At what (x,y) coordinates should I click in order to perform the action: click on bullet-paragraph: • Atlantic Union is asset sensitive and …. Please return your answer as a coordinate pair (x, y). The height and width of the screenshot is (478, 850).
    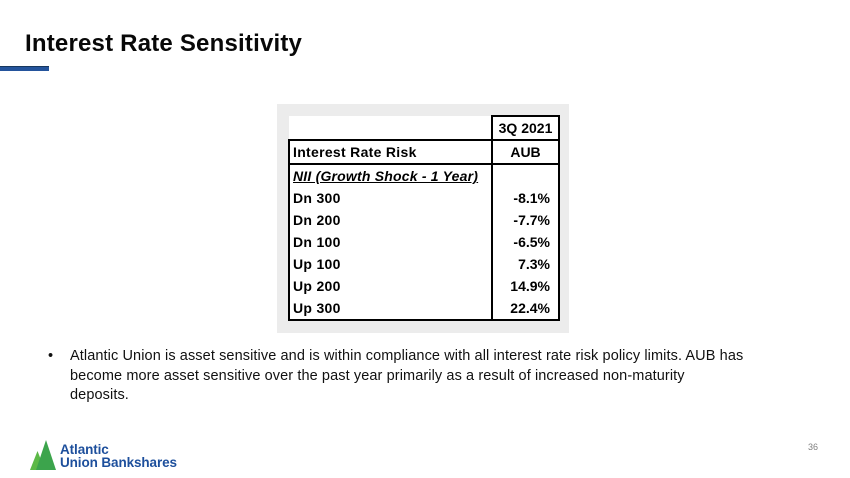
    Looking at the image, I should click on (395, 376).